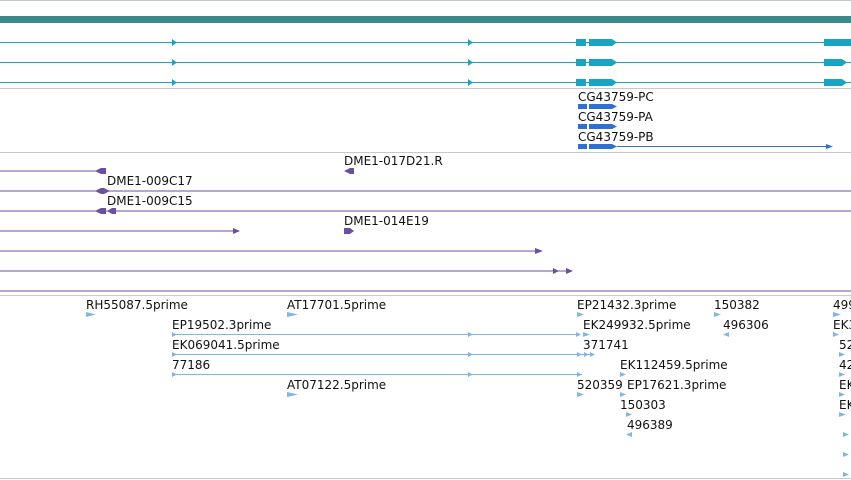  What do you see at coordinates (637, 325) in the screenshot?
I see `est-label: EK249932.5prime` at bounding box center [637, 325].